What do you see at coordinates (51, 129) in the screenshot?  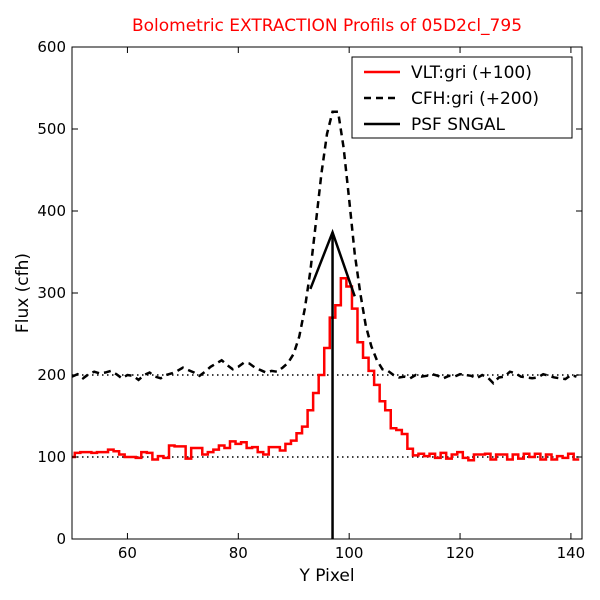 I see `y-tick-label: 500` at bounding box center [51, 129].